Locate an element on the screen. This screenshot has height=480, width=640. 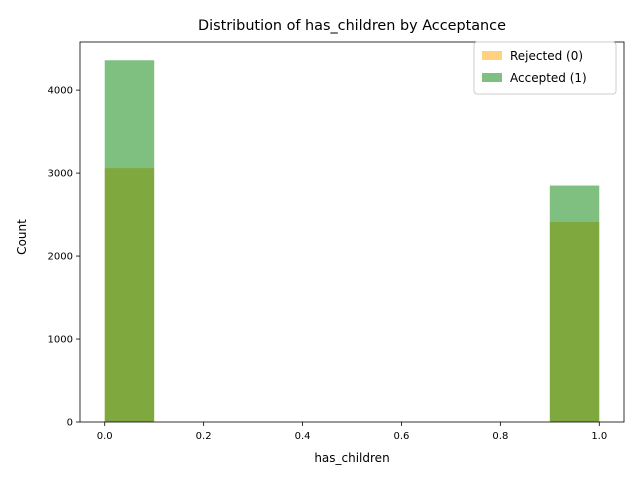
x-tick-label: 1.0 is located at coordinates (599, 436).